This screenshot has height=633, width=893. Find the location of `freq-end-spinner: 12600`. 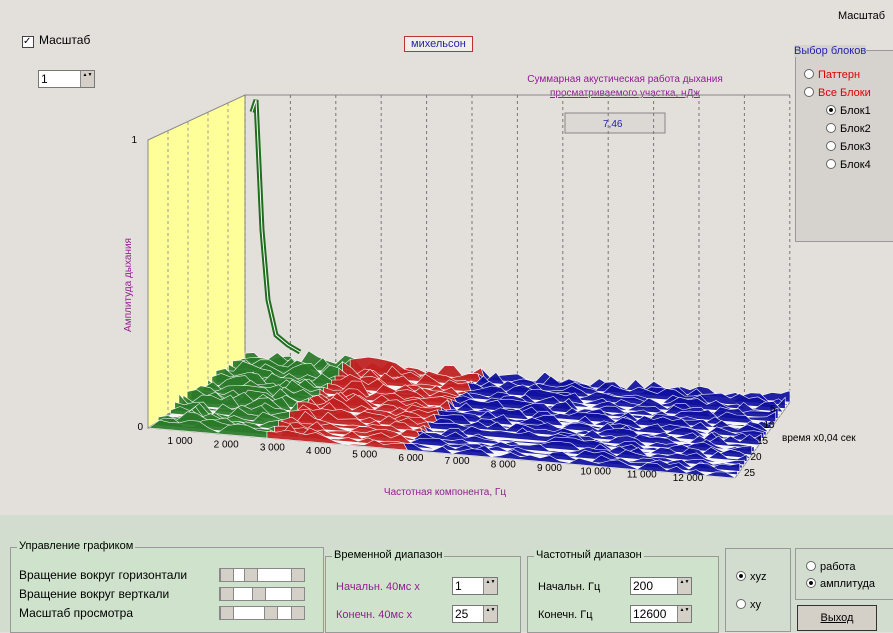

freq-end-spinner: 12600 is located at coordinates (661, 614).